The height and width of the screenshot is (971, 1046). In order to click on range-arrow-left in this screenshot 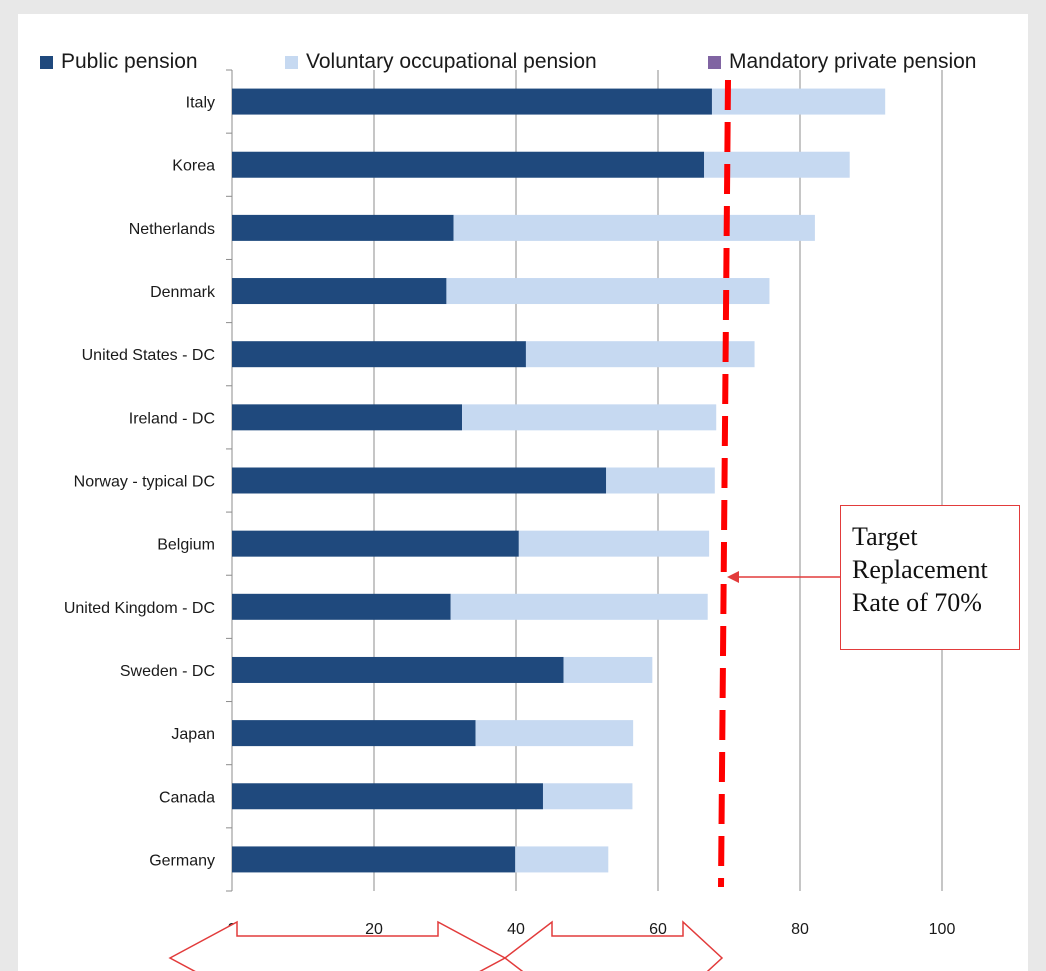, I will do `click(337, 945)`.